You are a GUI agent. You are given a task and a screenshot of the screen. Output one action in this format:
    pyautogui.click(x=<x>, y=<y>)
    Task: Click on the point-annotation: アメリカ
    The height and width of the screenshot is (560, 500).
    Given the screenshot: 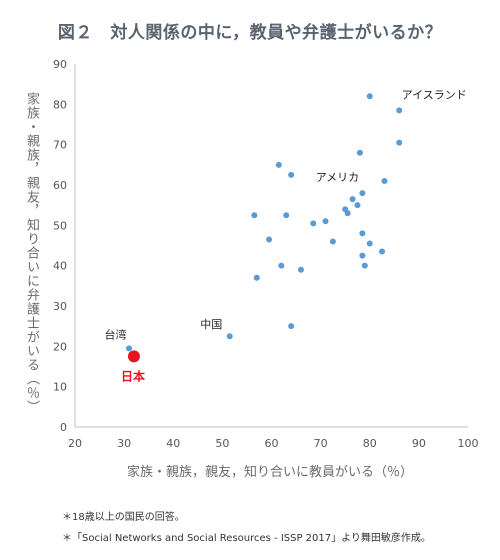 What is the action you would take?
    pyautogui.click(x=337, y=177)
    